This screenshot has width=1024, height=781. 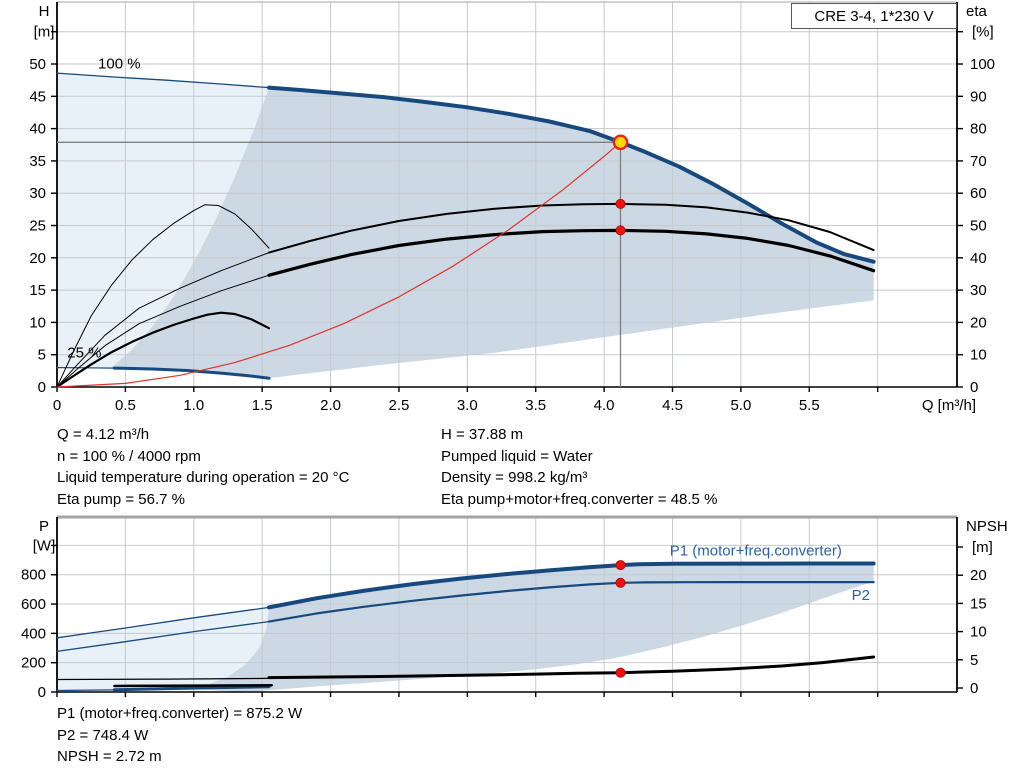 What do you see at coordinates (530, 627) in the screenshot?
I see `power-range-dark` at bounding box center [530, 627].